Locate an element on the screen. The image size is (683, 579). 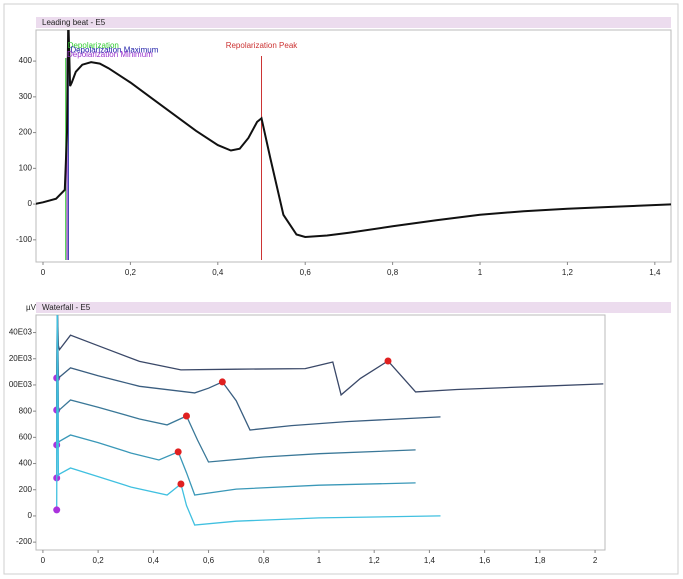
trace is located at coordinates (329, 356).